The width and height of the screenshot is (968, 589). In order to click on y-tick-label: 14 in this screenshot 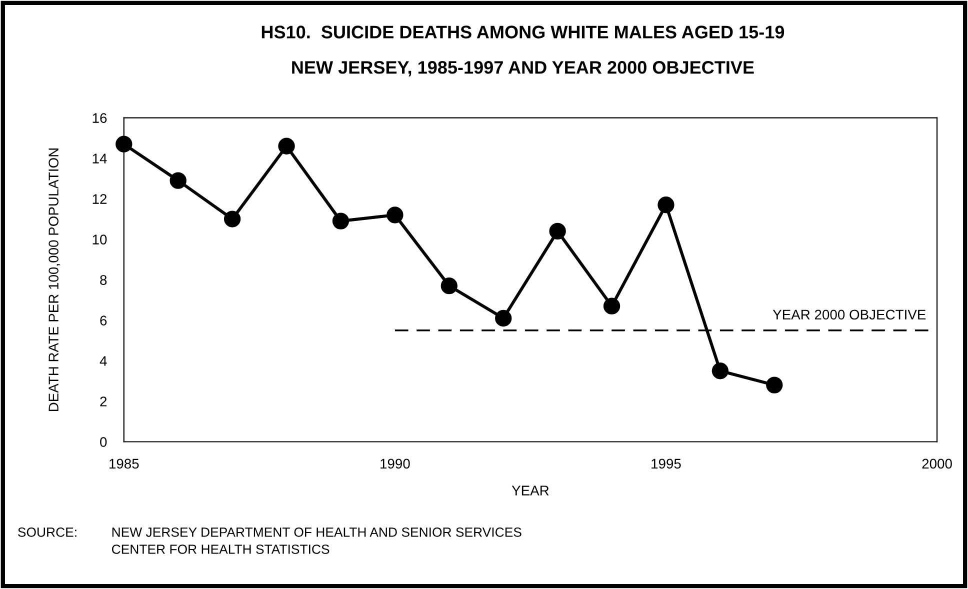, I will do `click(99, 159)`.